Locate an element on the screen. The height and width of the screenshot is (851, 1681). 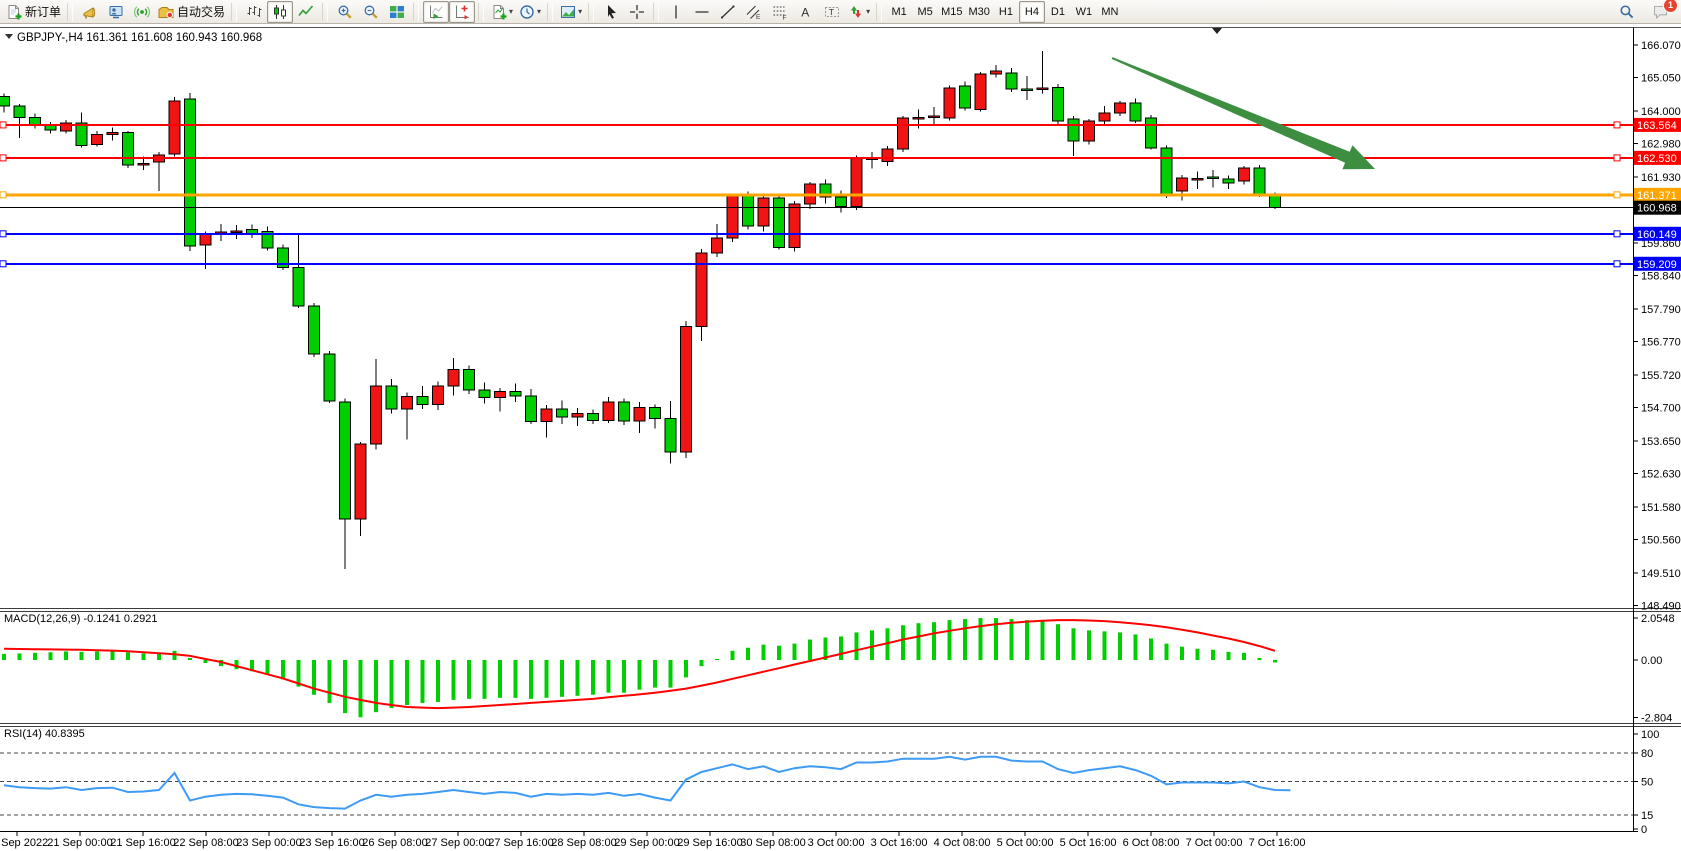
tf-h1-label: H1 is located at coordinates (1005, 11).